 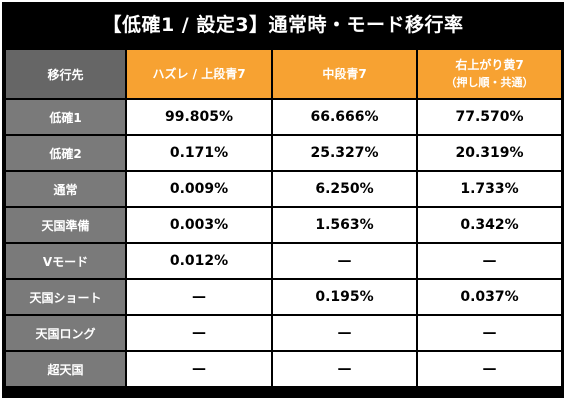 What do you see at coordinates (65, 153) in the screenshot?
I see `row-label: 低確2` at bounding box center [65, 153].